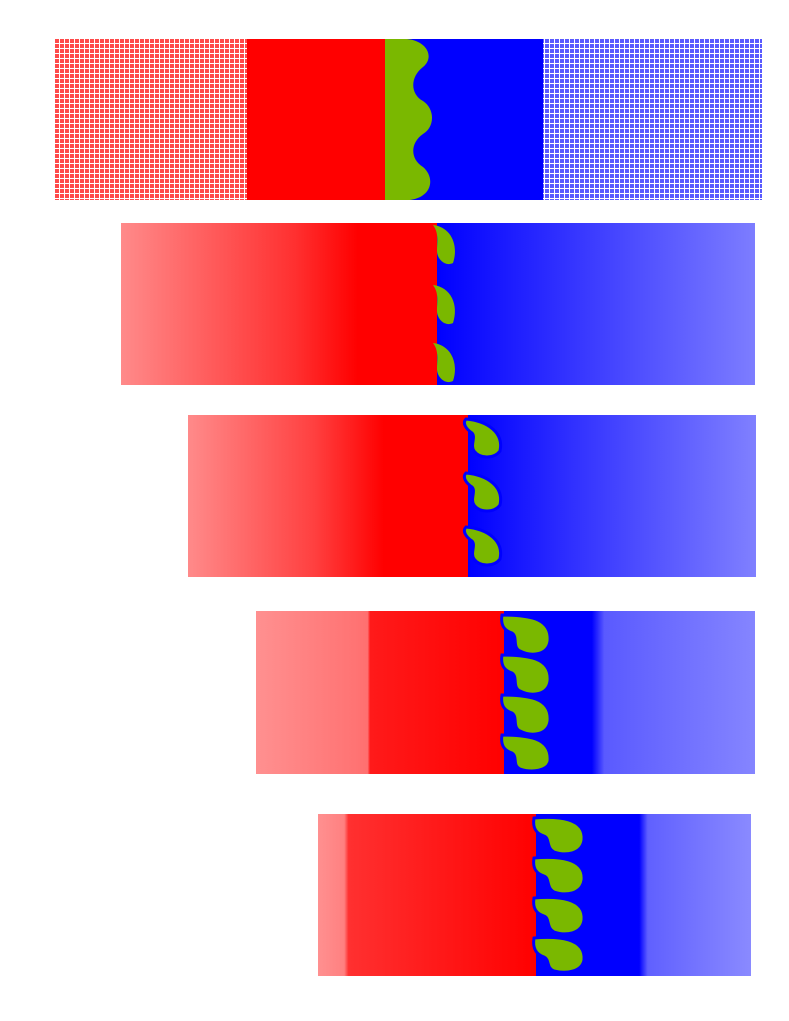 The width and height of the screenshot is (789, 1021). I want to click on interface-layer, so click(408, 119).